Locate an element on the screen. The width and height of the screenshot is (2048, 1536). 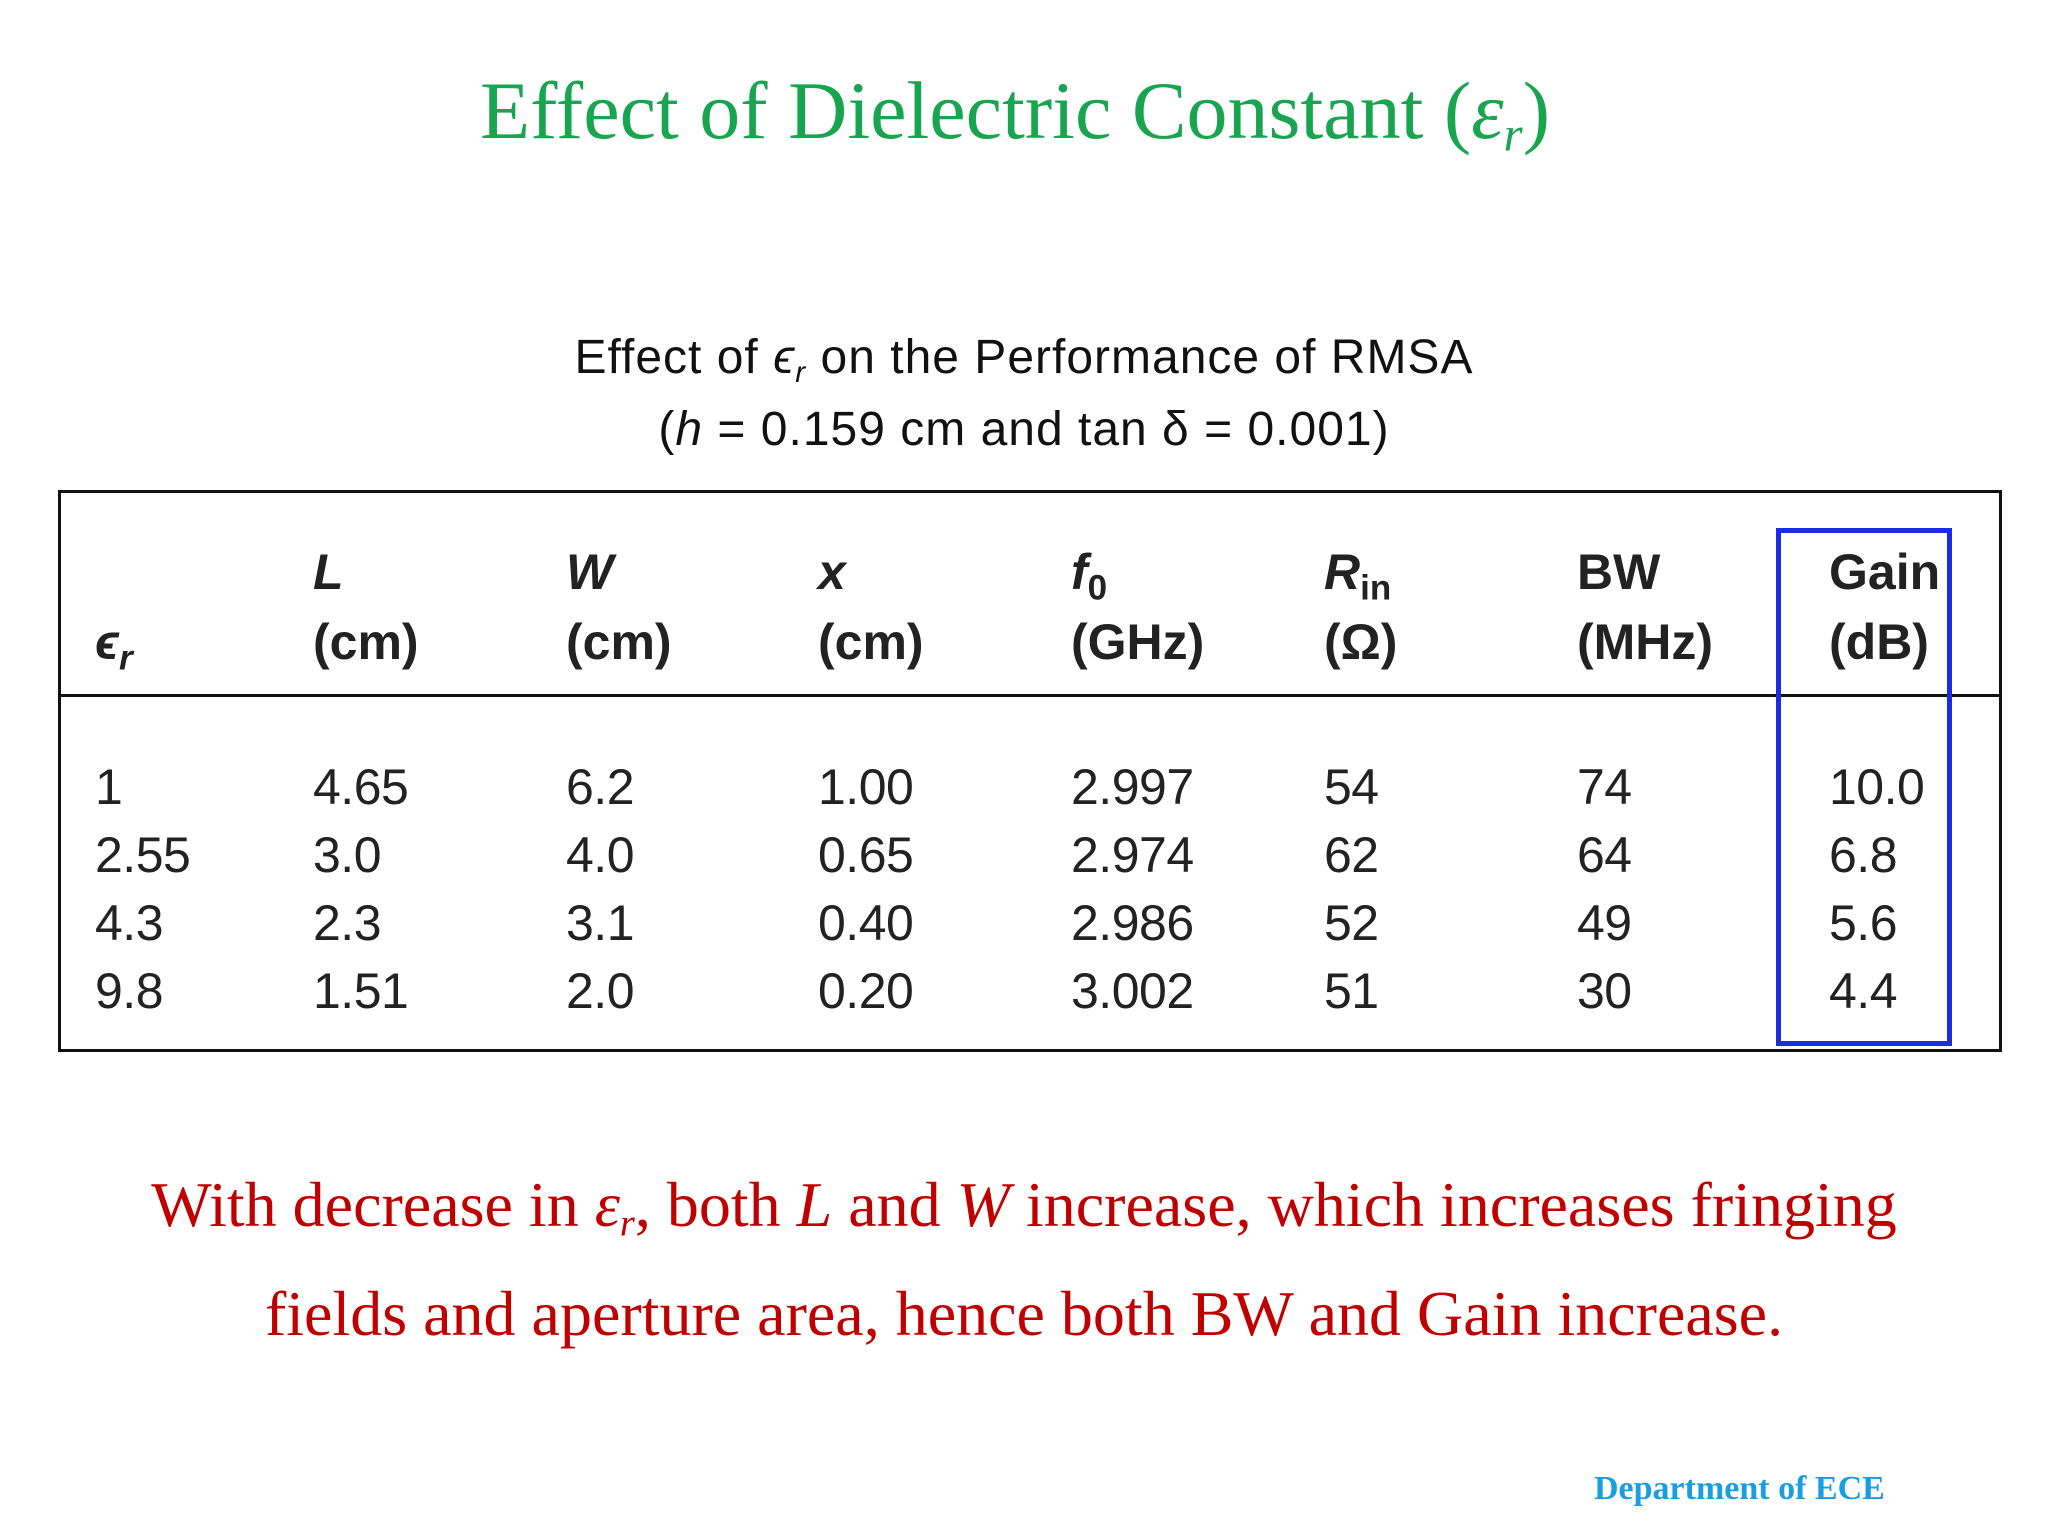
header-x: x (cm) is located at coordinates (871, 607).